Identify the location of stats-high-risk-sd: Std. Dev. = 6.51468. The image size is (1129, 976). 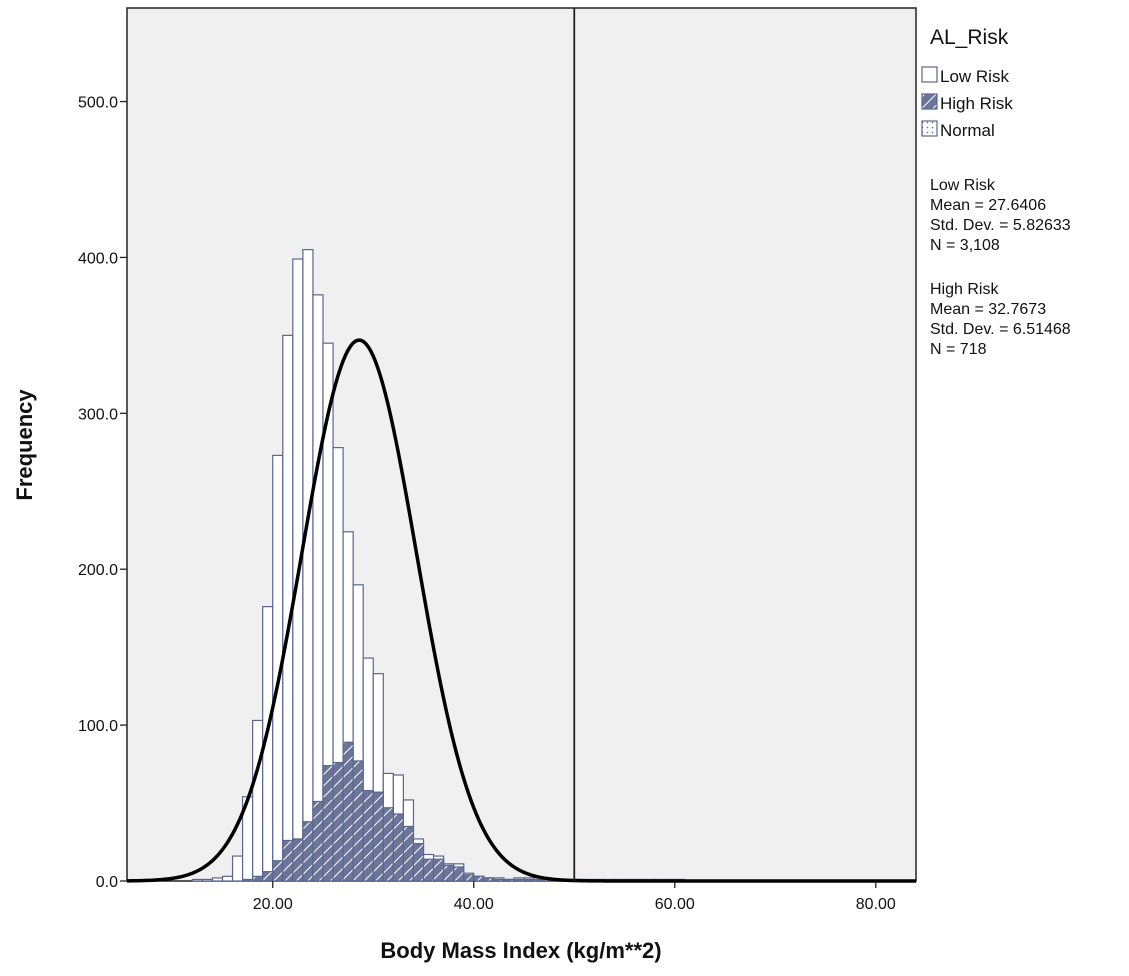
(1000, 329).